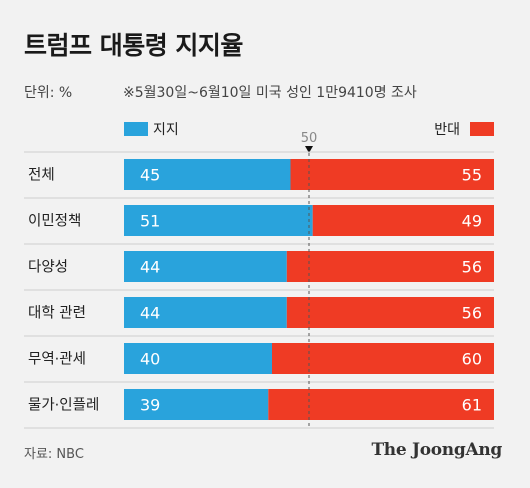 The width and height of the screenshot is (530, 488). What do you see at coordinates (54, 454) in the screenshot?
I see `source-label: 자료: NBC` at bounding box center [54, 454].